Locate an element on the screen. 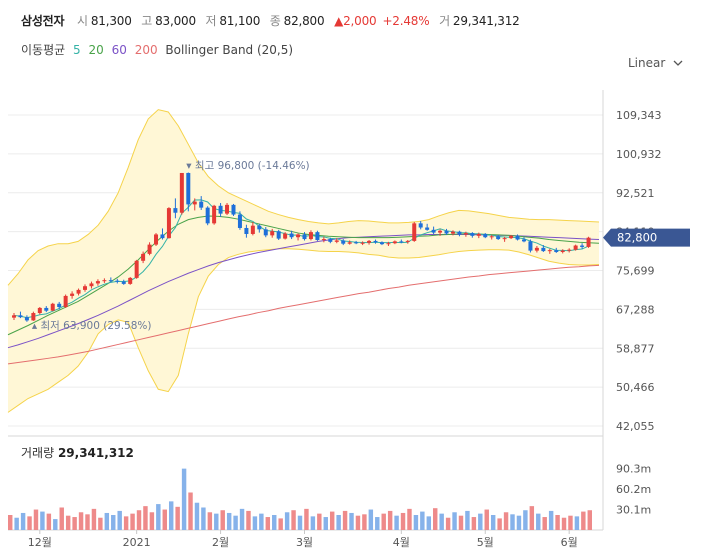 The image size is (701, 557). price-tag-shape is located at coordinates (646, 237).